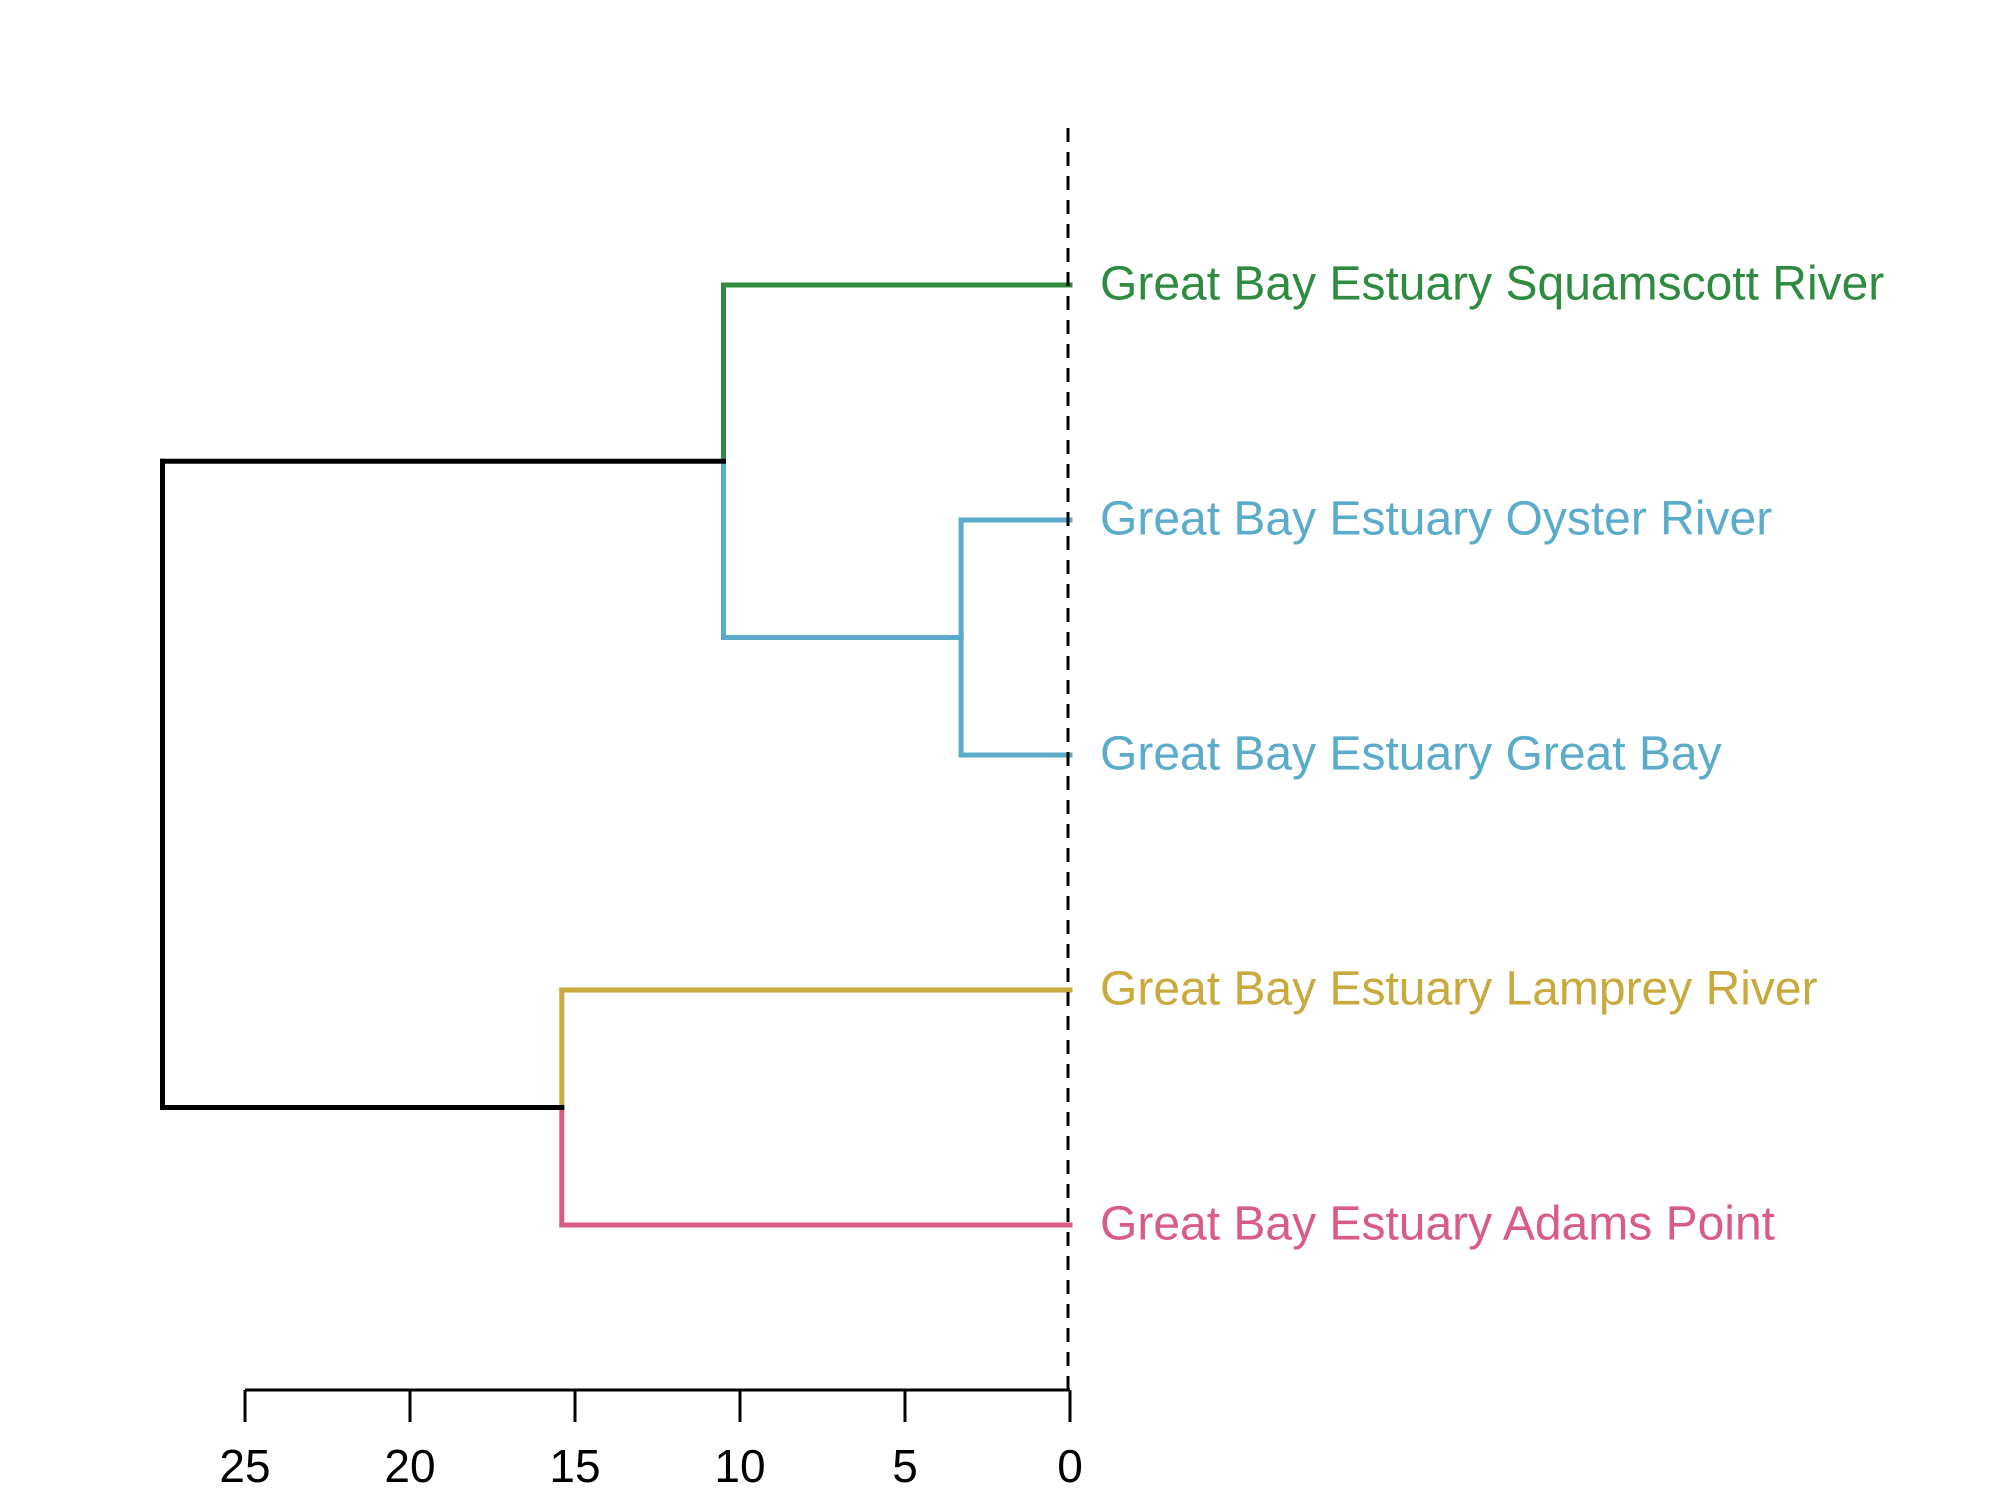 This screenshot has width=2000, height=1500. I want to click on leaf-label-lamprey: Great Bay Estuary Lamprey River, so click(1459, 989).